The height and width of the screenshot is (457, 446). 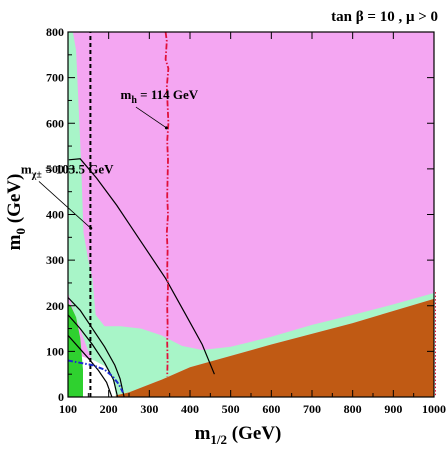 I want to click on y-tick-label: 200, so click(x=55, y=306).